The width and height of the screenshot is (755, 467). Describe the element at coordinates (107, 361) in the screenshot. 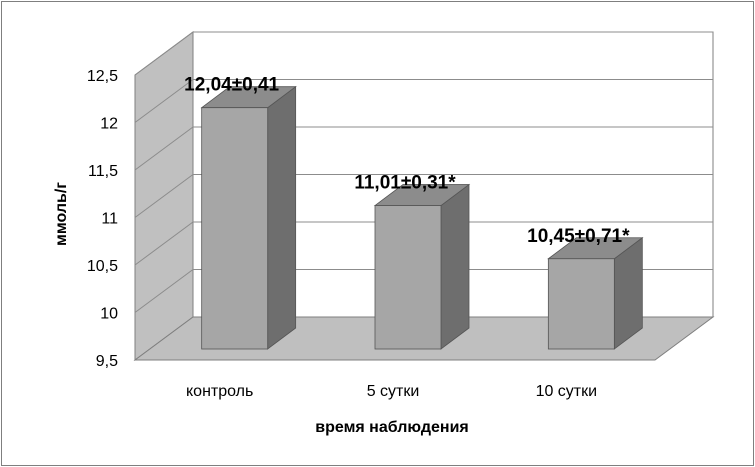

I see `y-tick-label: 9,5` at that location.